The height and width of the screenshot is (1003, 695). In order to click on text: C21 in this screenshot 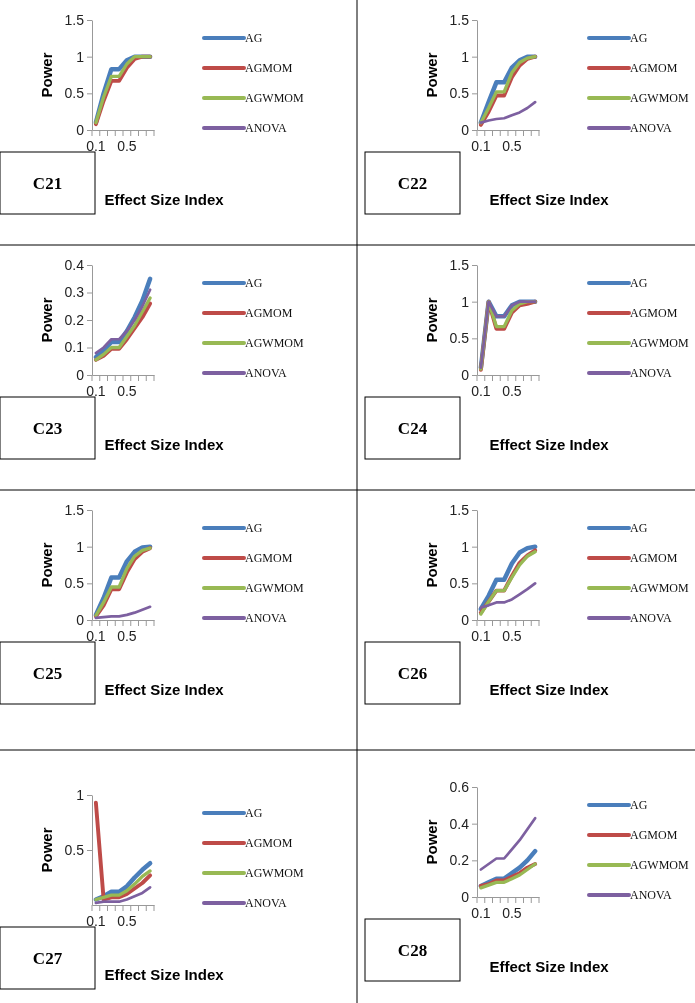, I will do `click(47, 183)`.